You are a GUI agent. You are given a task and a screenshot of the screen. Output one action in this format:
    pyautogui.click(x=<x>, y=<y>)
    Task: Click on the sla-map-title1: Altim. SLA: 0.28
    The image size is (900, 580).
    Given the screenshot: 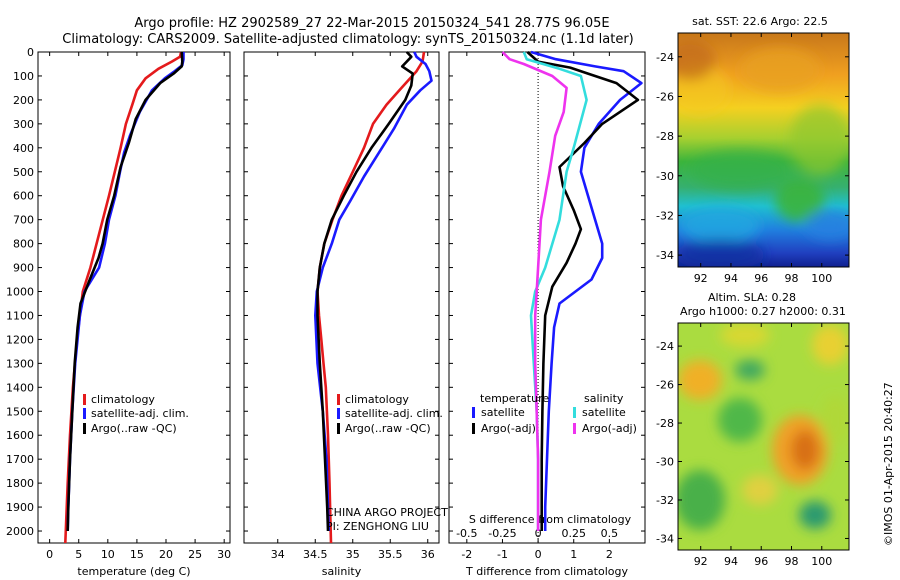 What is the action you would take?
    pyautogui.click(x=752, y=297)
    